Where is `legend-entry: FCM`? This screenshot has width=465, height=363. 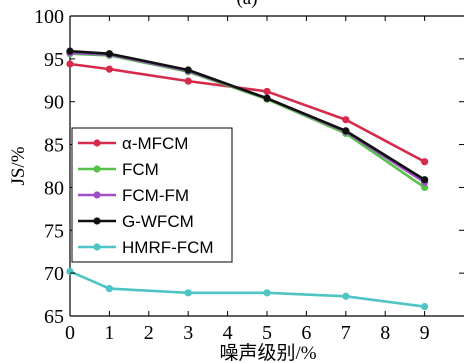 legend-entry: FCM is located at coordinates (140, 169).